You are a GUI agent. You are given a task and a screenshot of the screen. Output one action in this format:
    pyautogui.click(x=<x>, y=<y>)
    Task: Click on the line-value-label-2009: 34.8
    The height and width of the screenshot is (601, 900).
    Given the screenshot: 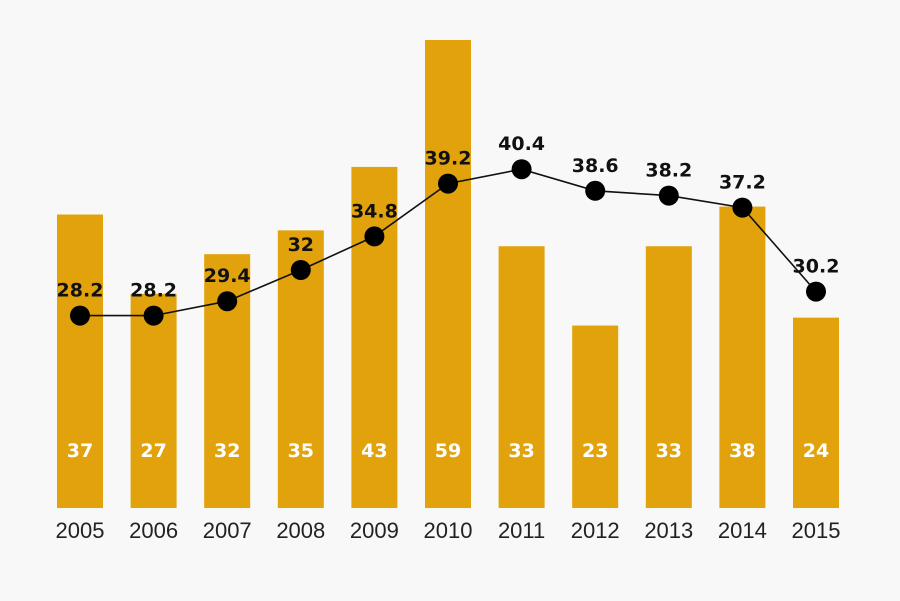 What is the action you would take?
    pyautogui.click(x=374, y=211)
    